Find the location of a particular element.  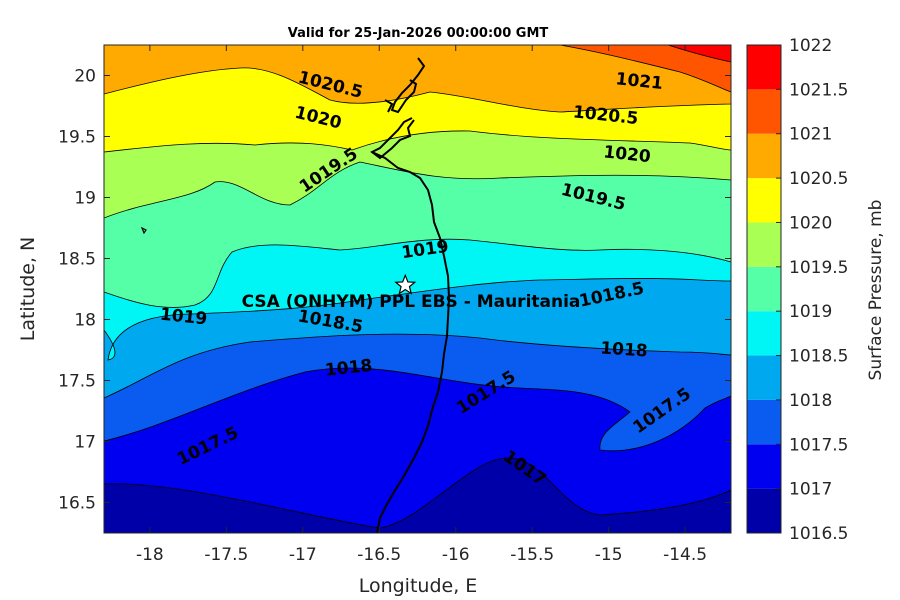

contour-label: 1020 is located at coordinates (626, 154).